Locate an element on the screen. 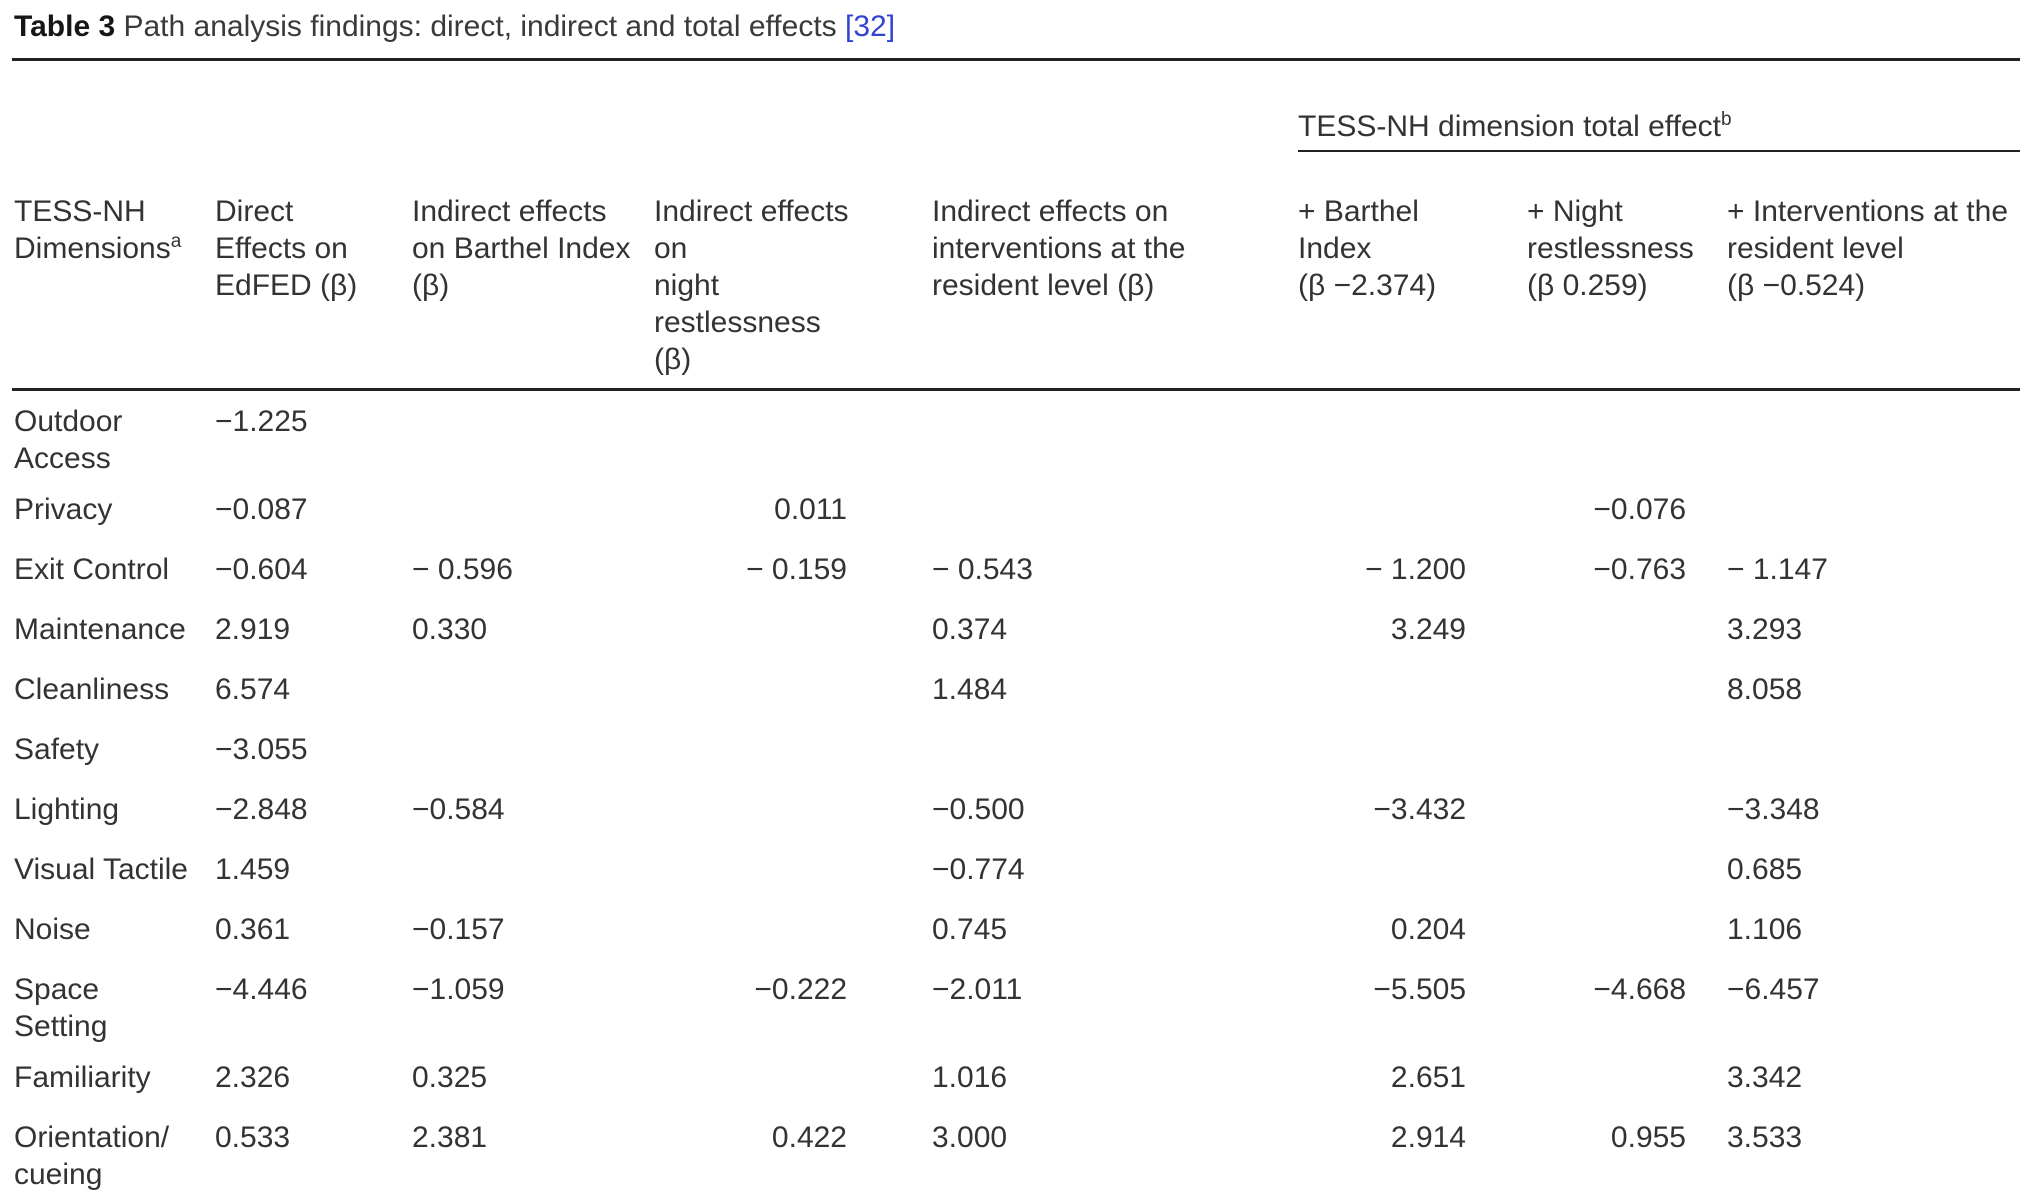 This screenshot has height=1195, width=2020. cell-value: 6.574 is located at coordinates (309, 689).